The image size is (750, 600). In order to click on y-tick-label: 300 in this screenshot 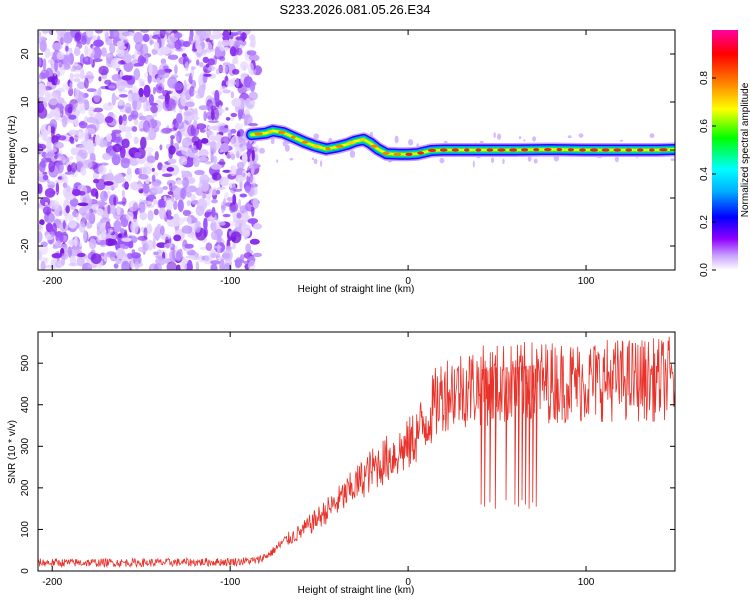, I will do `click(25, 446)`.